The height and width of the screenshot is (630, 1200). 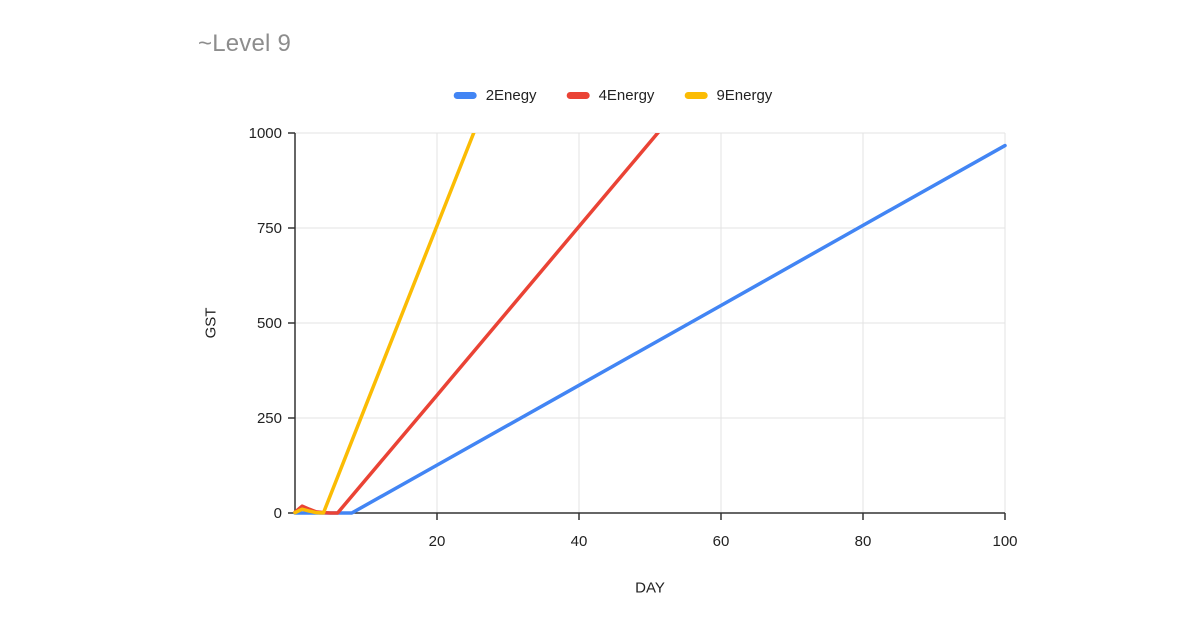 I want to click on legend-item-9energy: 9Energy, so click(x=728, y=95).